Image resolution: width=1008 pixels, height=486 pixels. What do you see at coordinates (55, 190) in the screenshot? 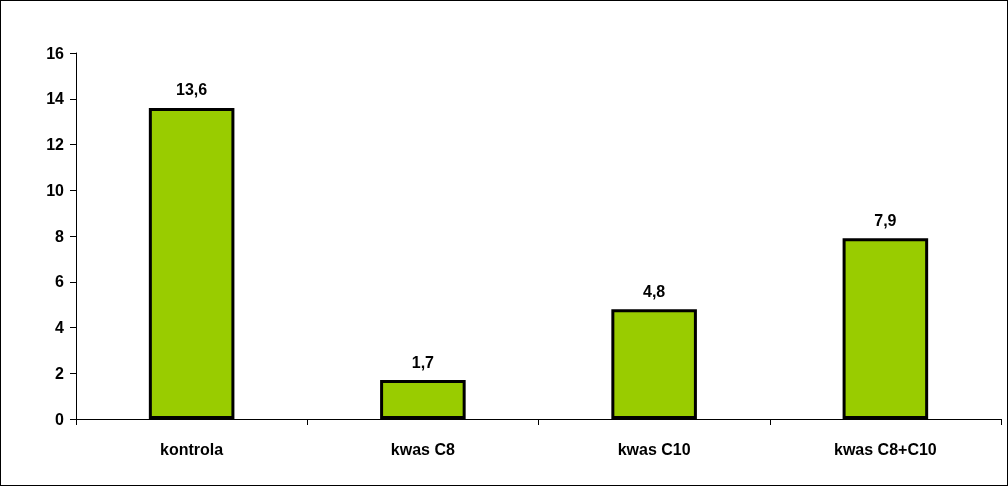
I see `y-tick-label: 10` at bounding box center [55, 190].